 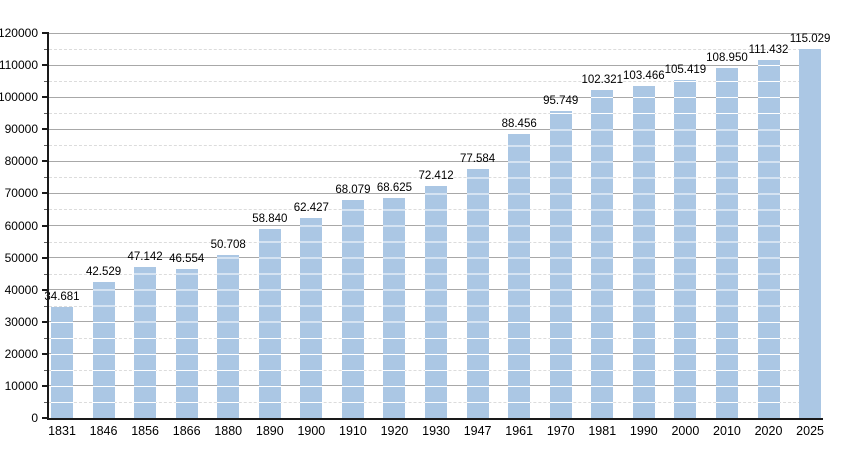 I want to click on x-axis-tick-label: 1831, so click(x=62, y=431).